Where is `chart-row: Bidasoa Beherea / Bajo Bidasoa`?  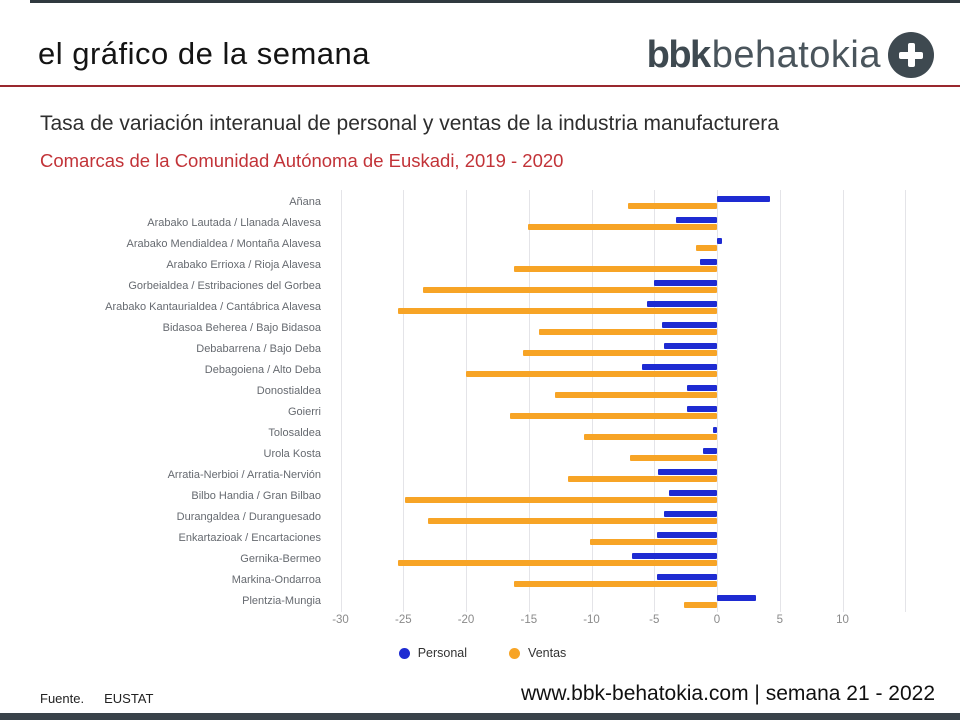 chart-row: Bidasoa Beherea / Bajo Bidasoa is located at coordinates (482, 328).